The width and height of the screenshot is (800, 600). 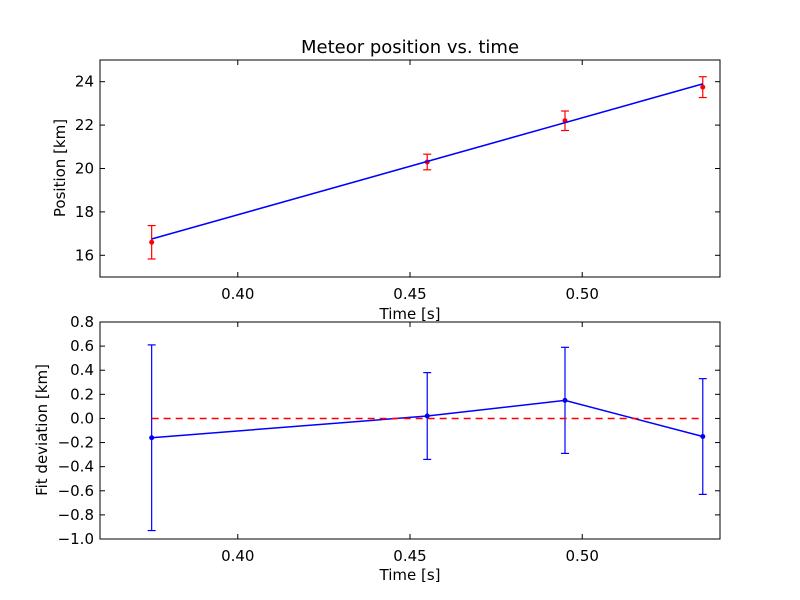 I want to click on top-x-tick-label: 0.45, so click(x=409, y=294).